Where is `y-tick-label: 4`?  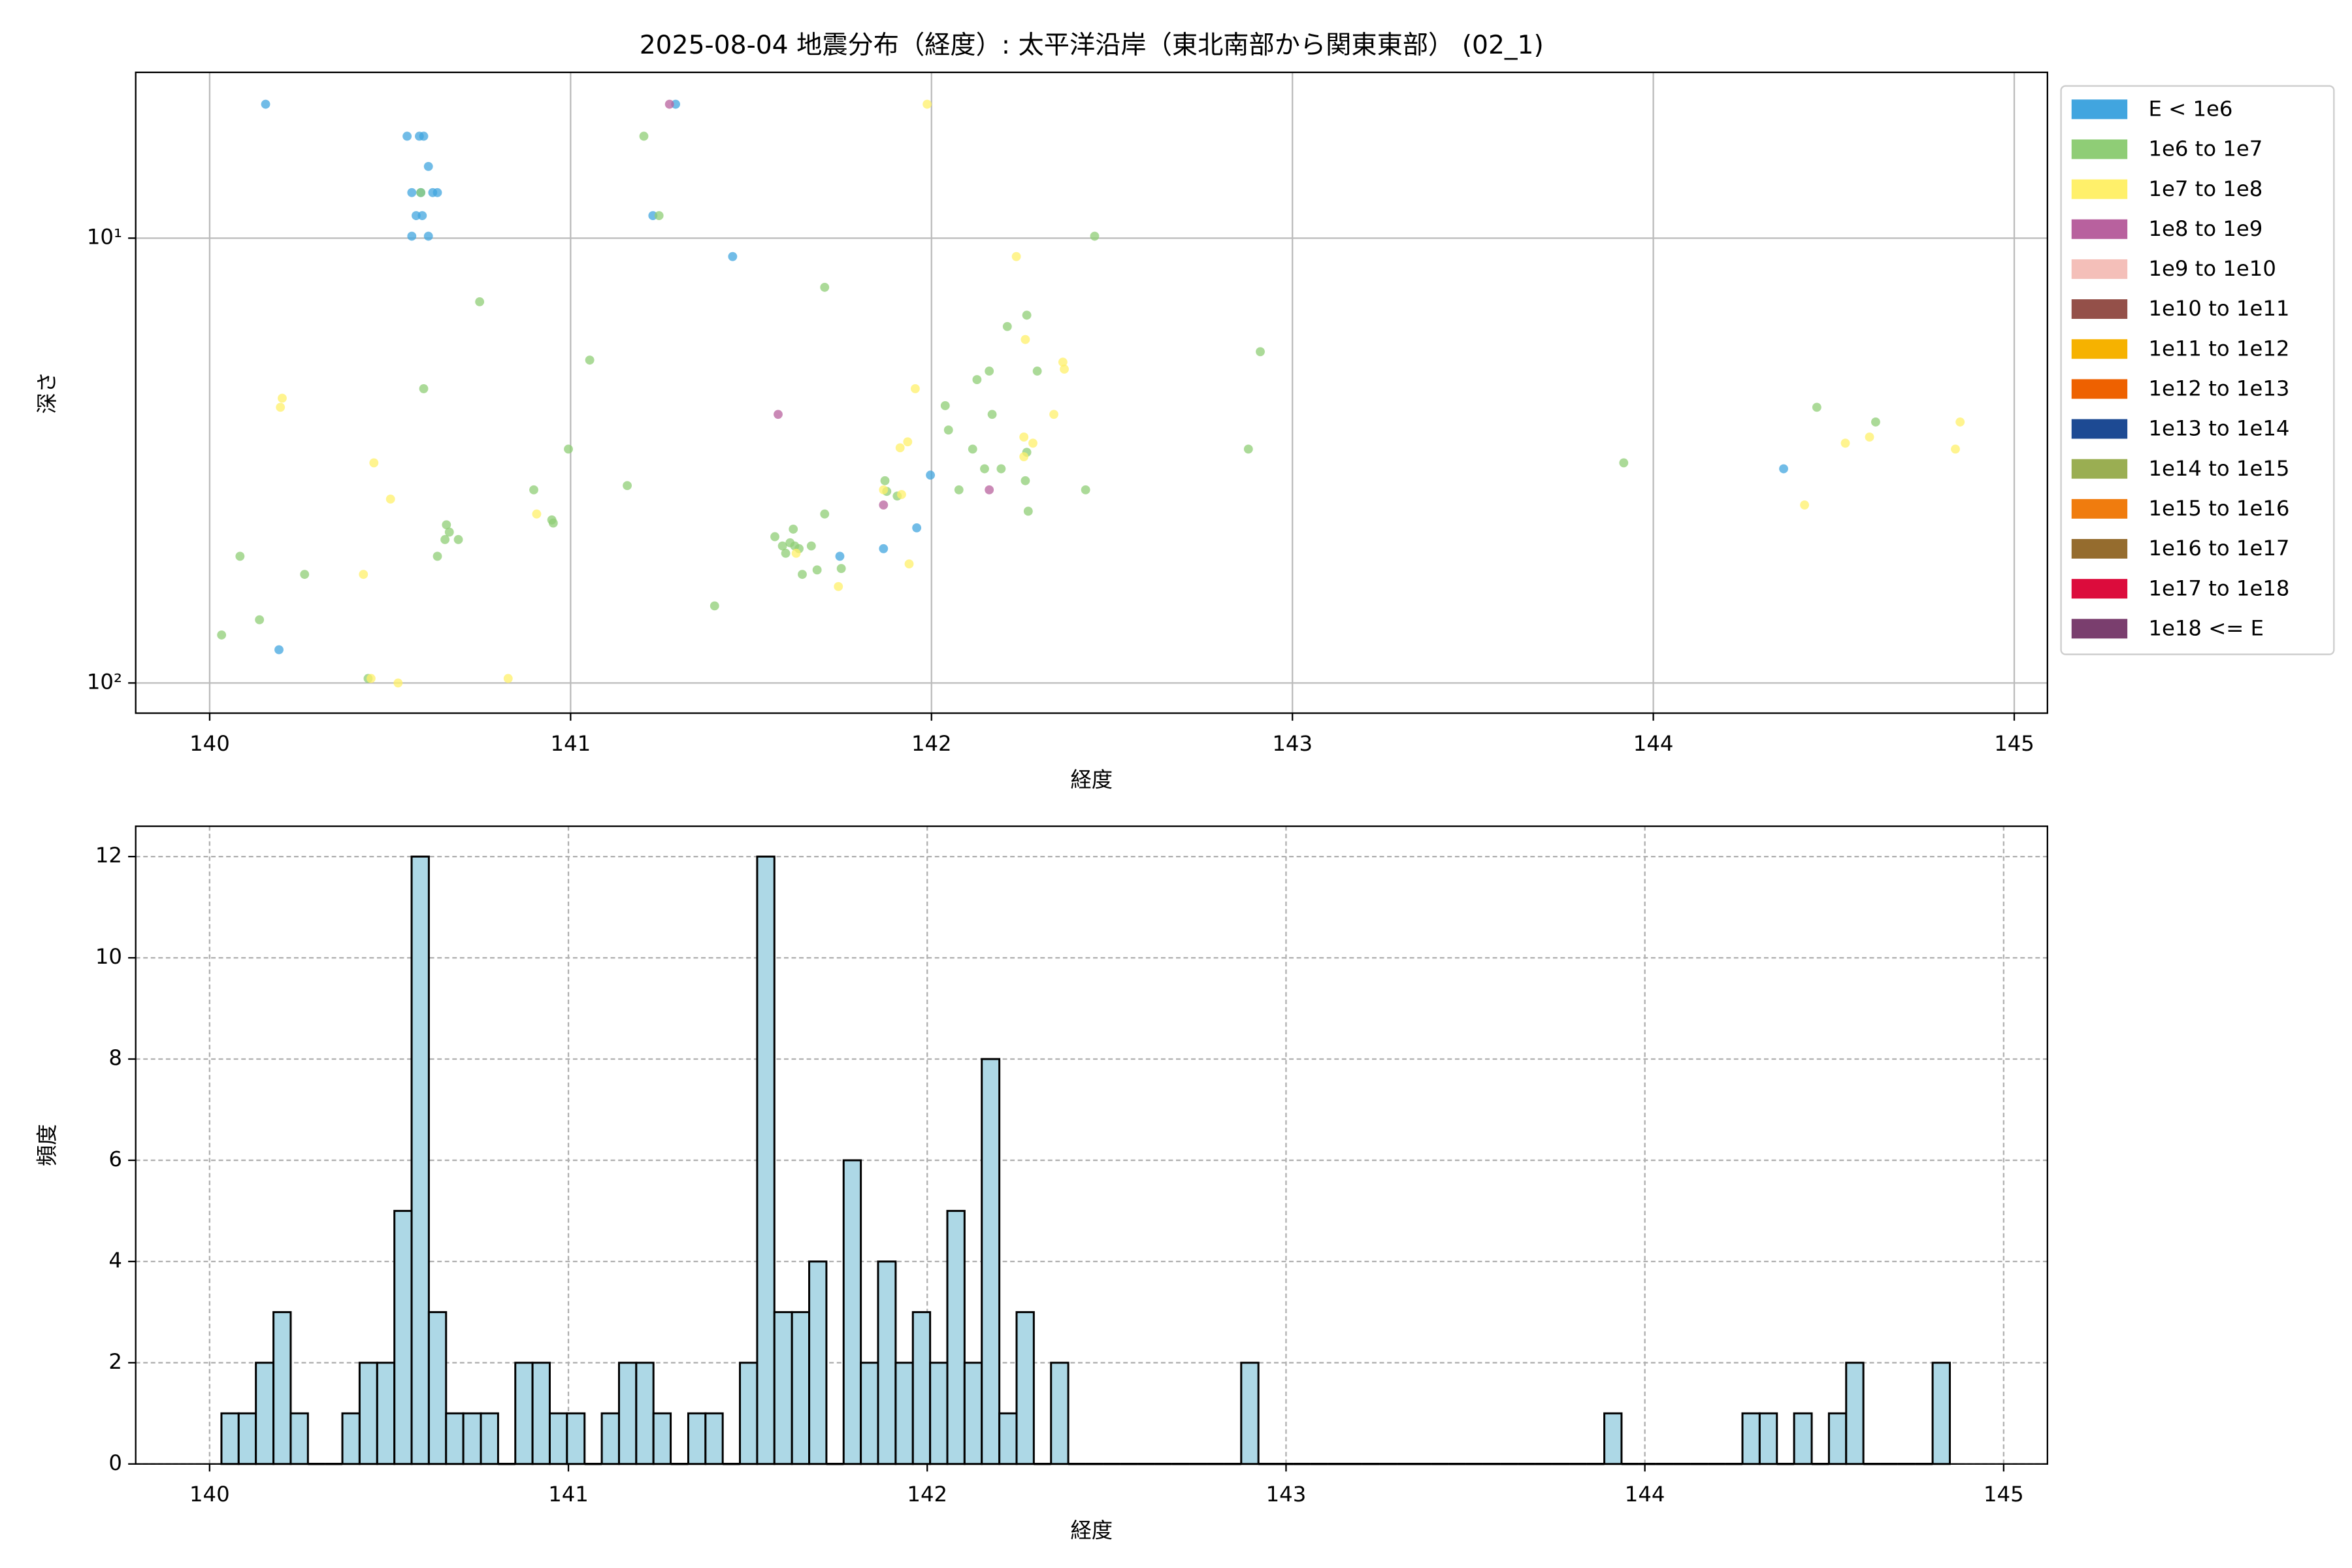 y-tick-label: 4 is located at coordinates (115, 1260).